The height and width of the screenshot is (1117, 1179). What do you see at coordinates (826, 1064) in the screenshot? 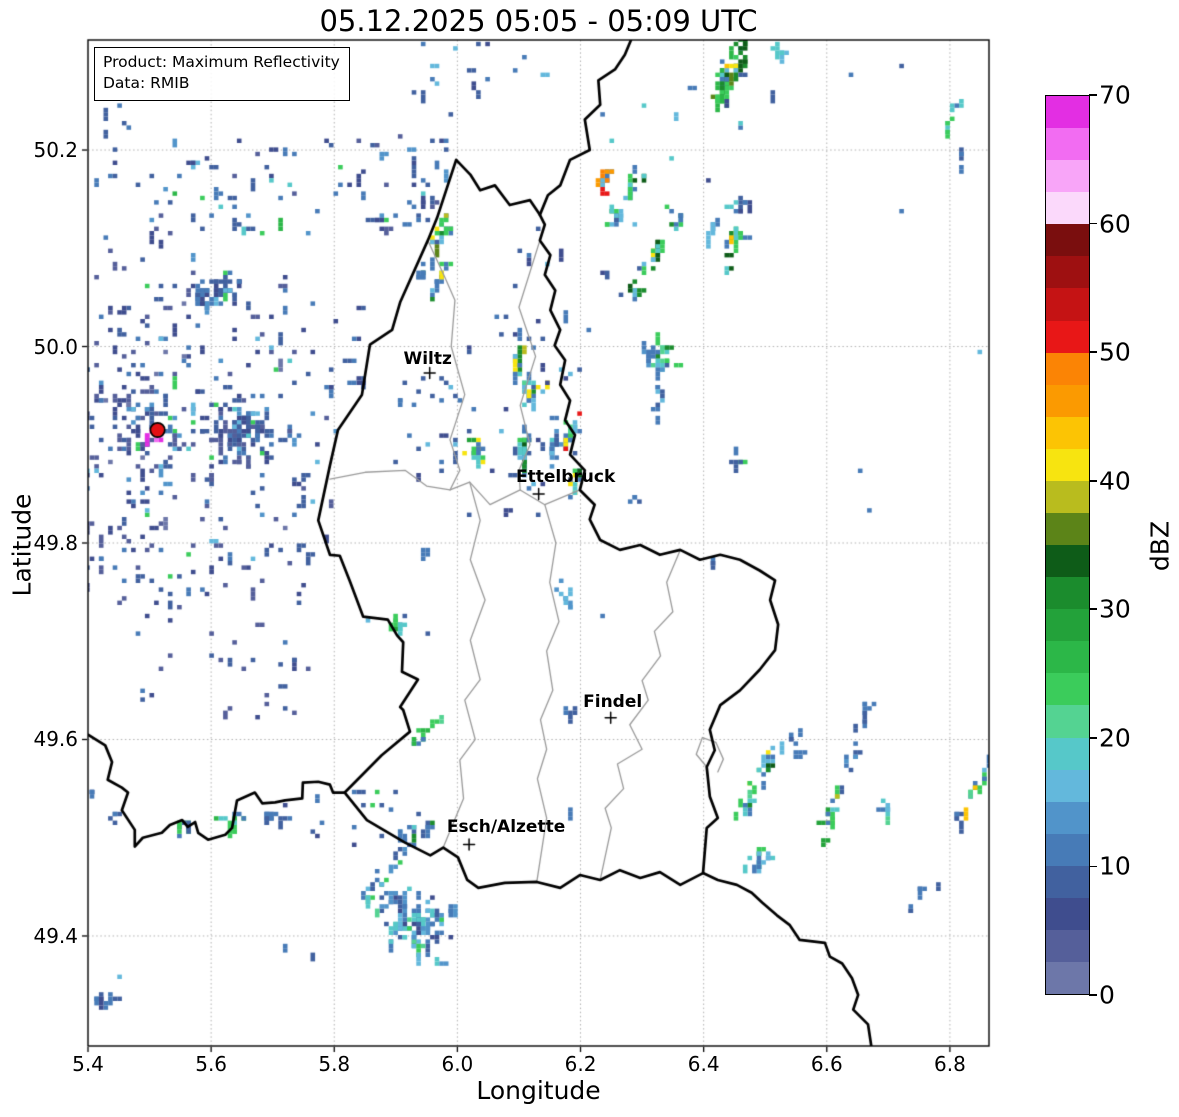
I see `x-tick-label: 6.6` at bounding box center [826, 1064].